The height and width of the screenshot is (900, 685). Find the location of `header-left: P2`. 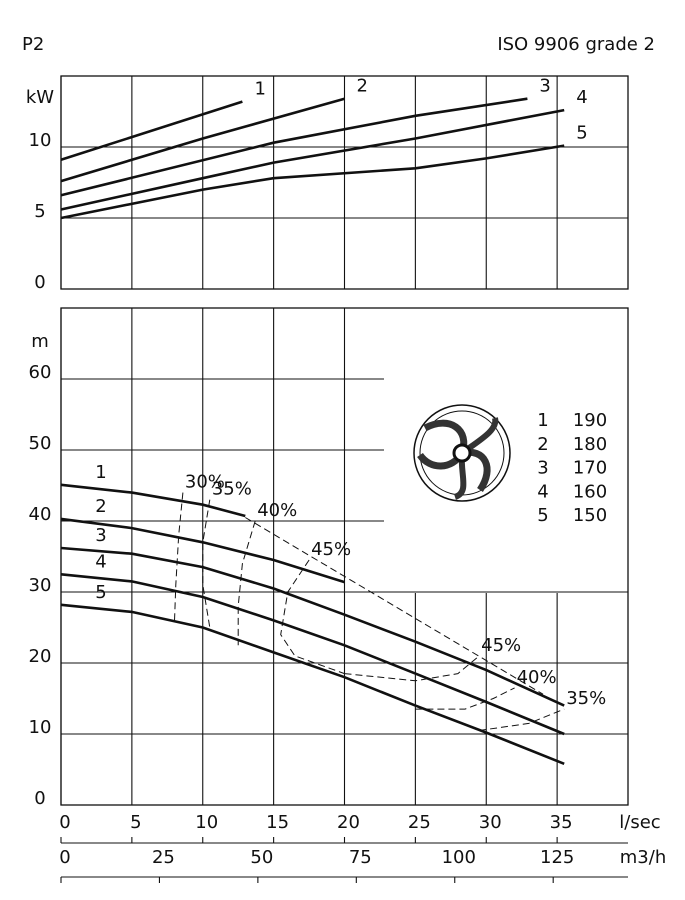

header-left: P2 is located at coordinates (33, 44).